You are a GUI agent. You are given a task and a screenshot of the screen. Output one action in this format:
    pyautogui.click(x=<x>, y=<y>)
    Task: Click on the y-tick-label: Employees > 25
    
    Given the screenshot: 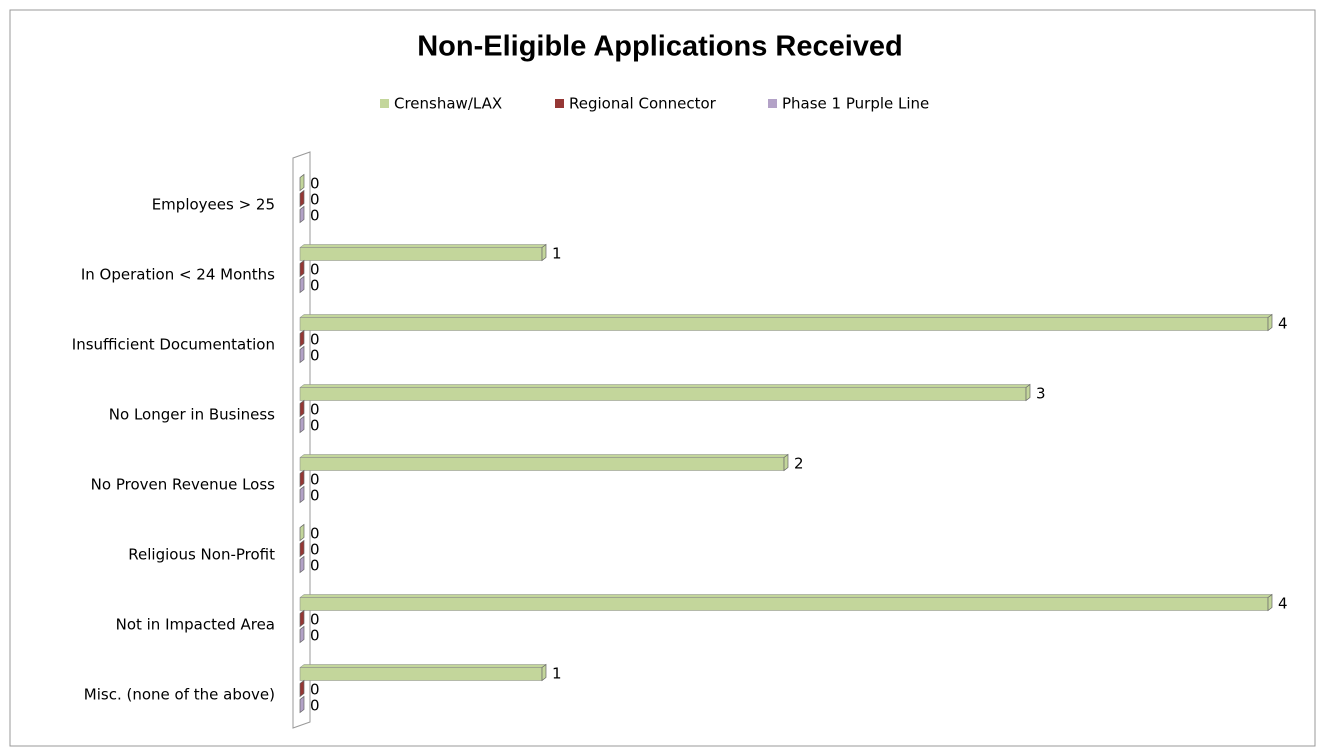 What is the action you would take?
    pyautogui.click(x=213, y=205)
    